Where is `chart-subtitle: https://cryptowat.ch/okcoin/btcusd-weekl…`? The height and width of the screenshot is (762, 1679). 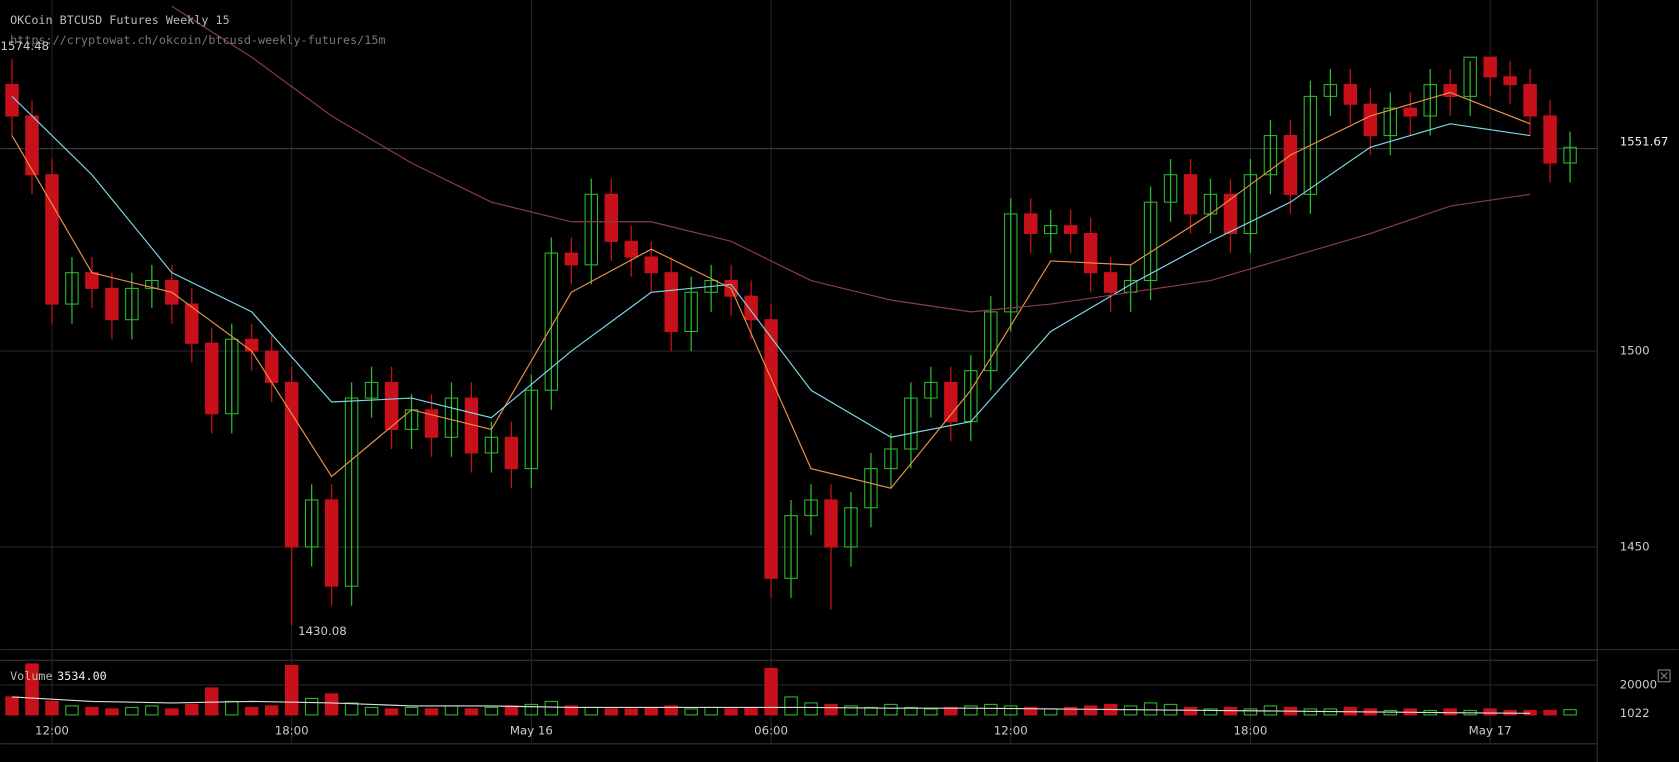 chart-subtitle: https://cryptowat.ch/okcoin/btcusd-weekl… is located at coordinates (197, 40).